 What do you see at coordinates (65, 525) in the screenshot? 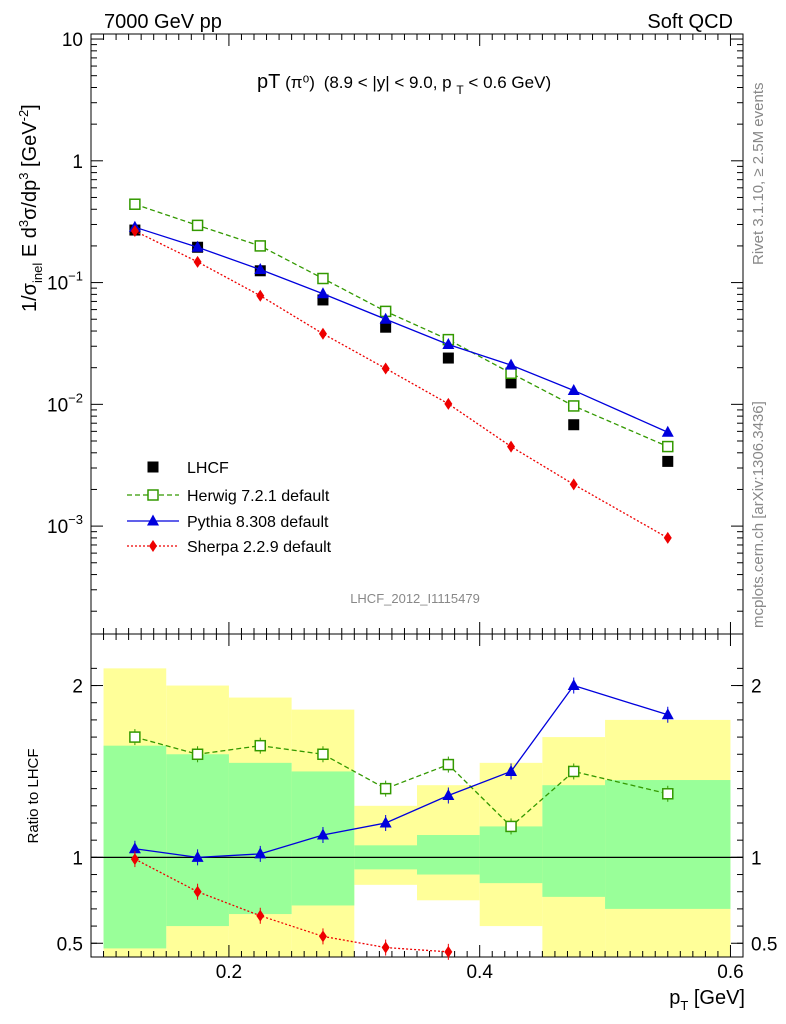
I see `main-y-tick-label-4: 10⁻³` at bounding box center [65, 525].